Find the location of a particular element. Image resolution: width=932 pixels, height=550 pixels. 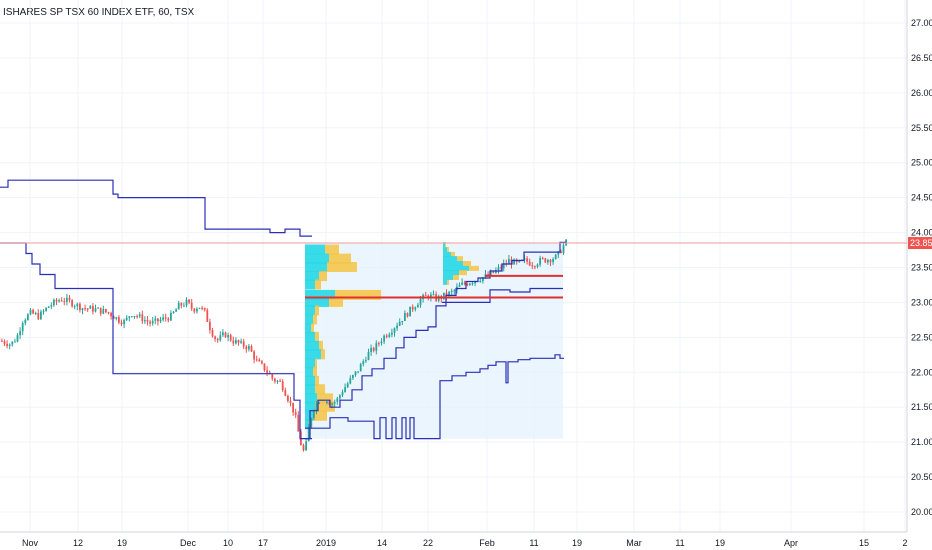

y-tick-label: 22.50 is located at coordinates (921, 337).